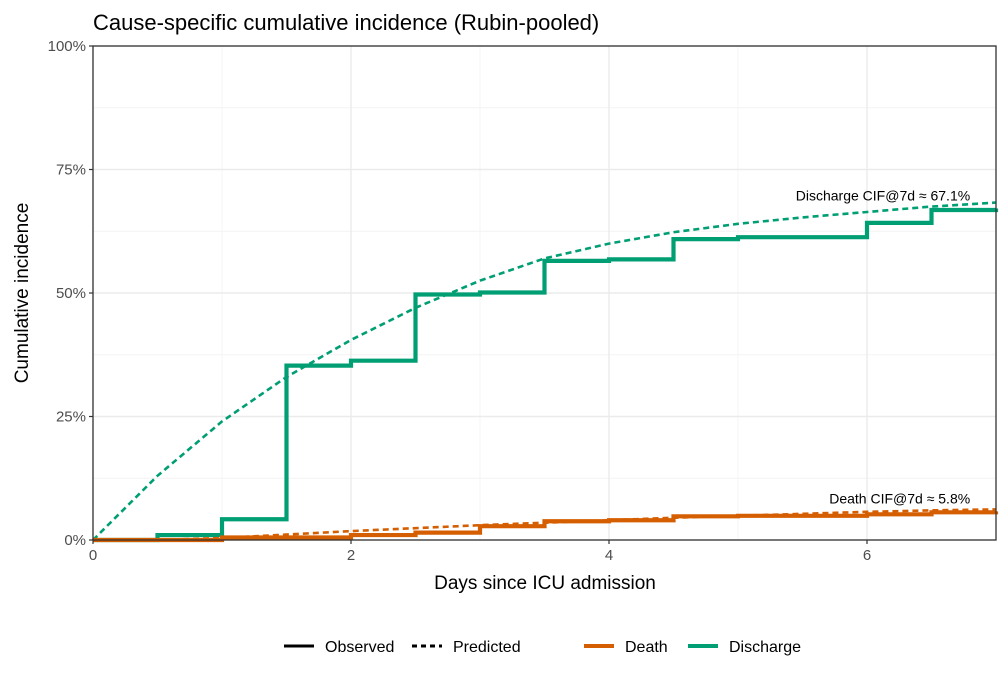  What do you see at coordinates (93, 555) in the screenshot?
I see `x-tick-label: 0` at bounding box center [93, 555].